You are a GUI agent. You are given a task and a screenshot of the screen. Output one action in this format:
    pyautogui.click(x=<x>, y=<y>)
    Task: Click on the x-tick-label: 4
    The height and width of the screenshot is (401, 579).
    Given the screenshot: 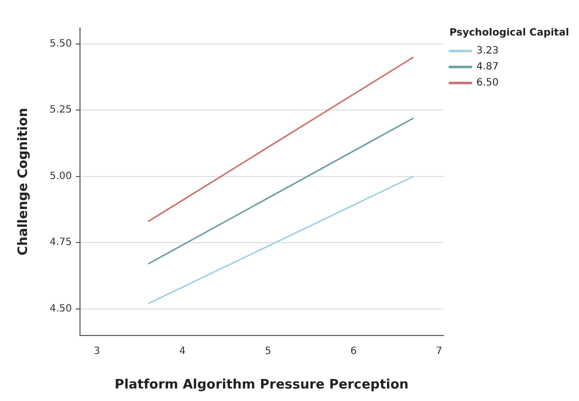 What is the action you would take?
    pyautogui.click(x=182, y=351)
    